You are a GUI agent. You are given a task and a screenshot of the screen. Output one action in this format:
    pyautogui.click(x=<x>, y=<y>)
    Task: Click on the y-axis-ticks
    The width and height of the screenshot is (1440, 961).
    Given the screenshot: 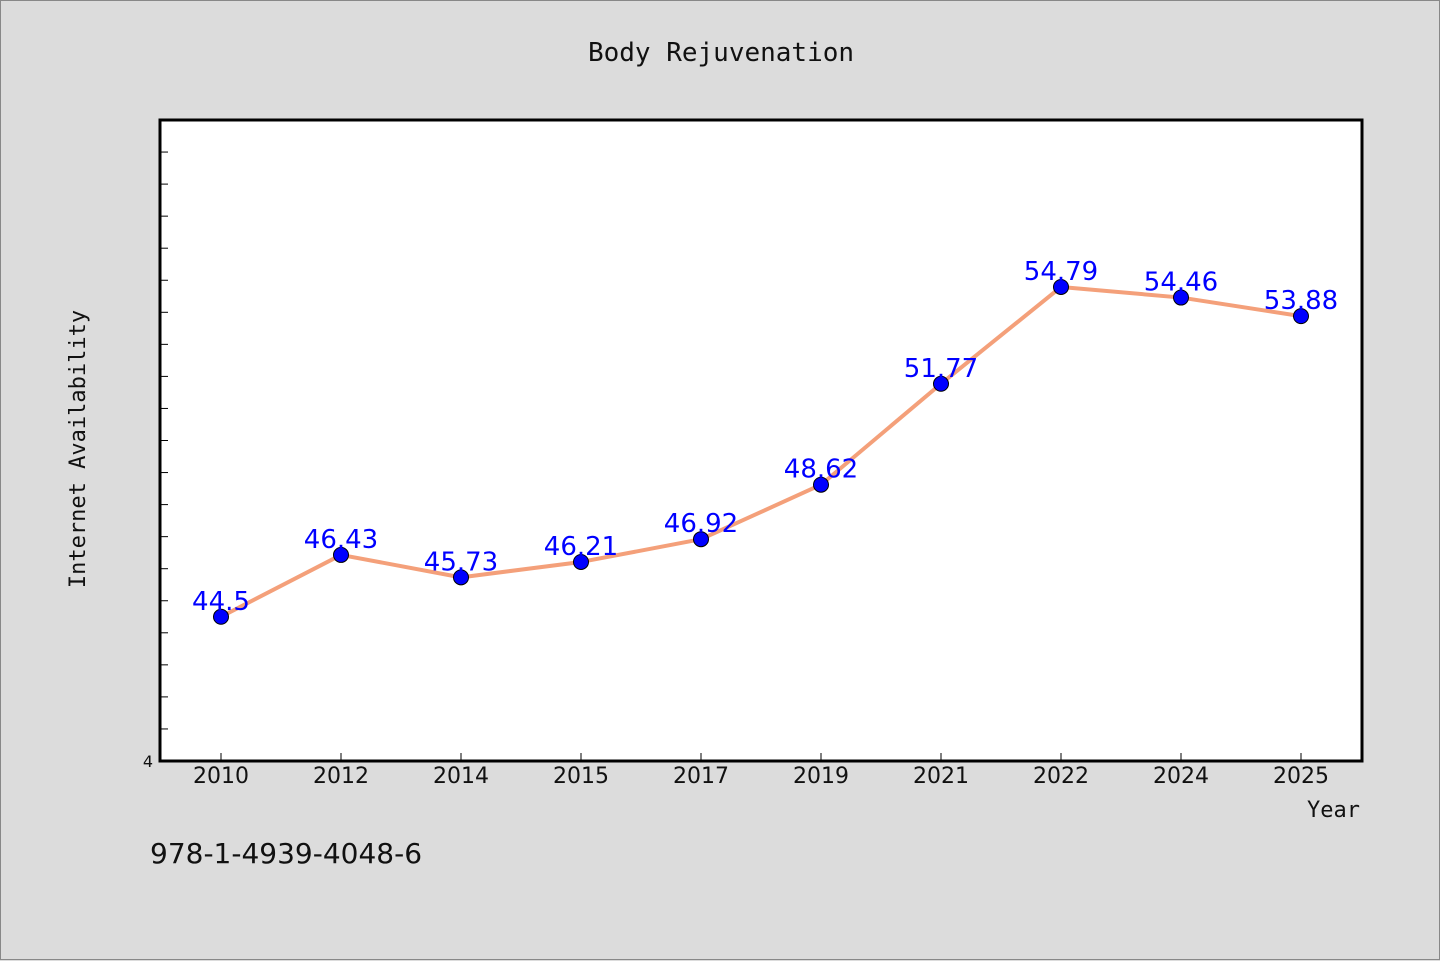 What is the action you would take?
    pyautogui.click(x=164, y=440)
    